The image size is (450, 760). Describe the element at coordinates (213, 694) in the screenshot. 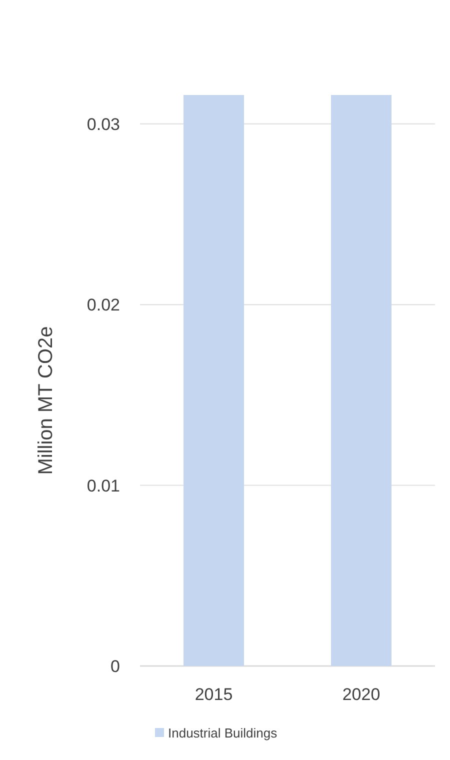

I see `x-tick-label: 2015` at that location.